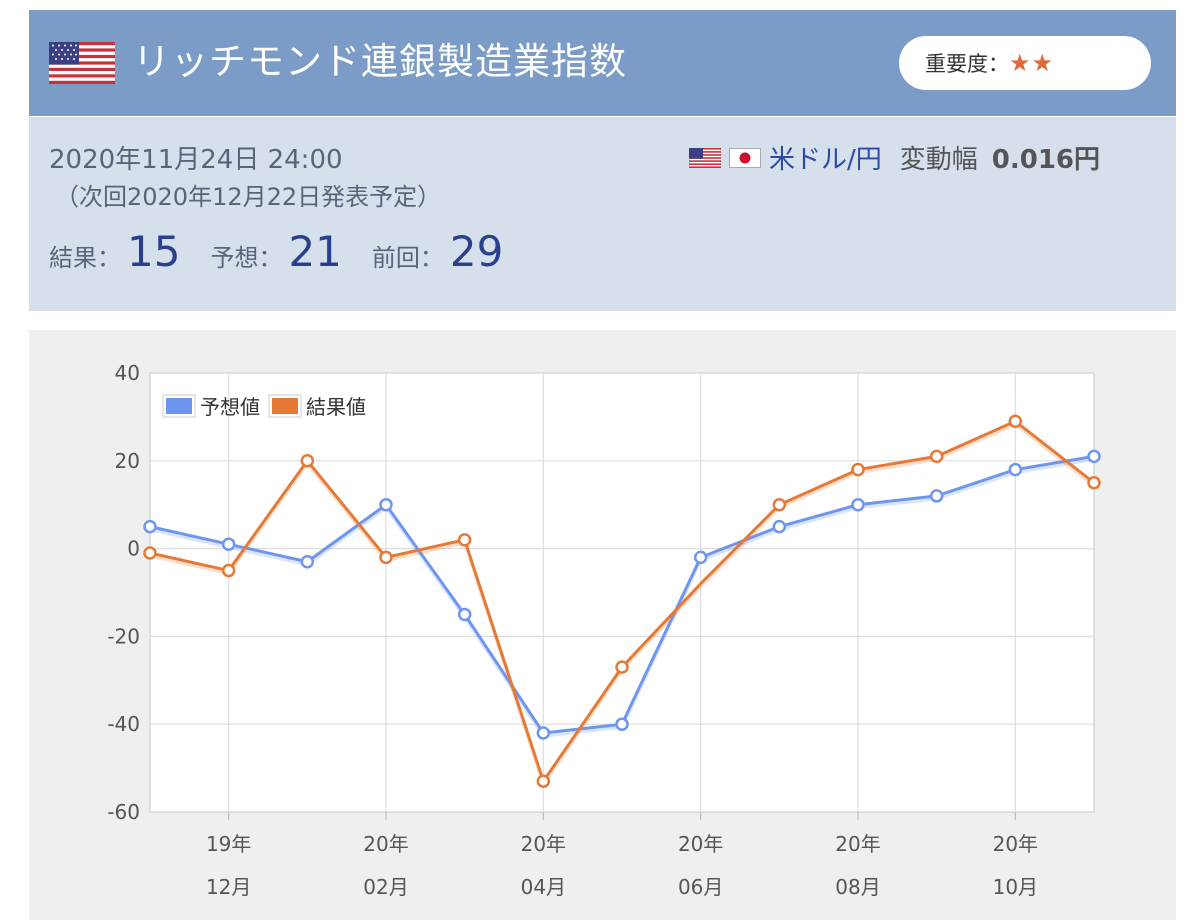 This screenshot has width=1200, height=924. What do you see at coordinates (385, 887) in the screenshot?
I see `x-tick-month: 02月` at bounding box center [385, 887].